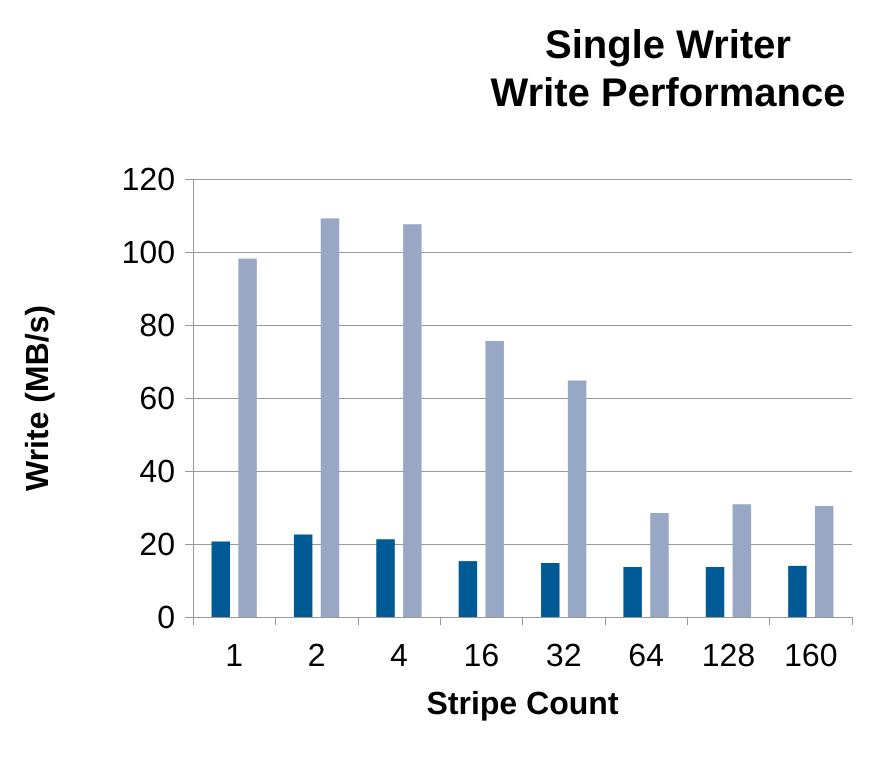  What do you see at coordinates (729, 655) in the screenshot?
I see `x-tick-label: 128` at bounding box center [729, 655].